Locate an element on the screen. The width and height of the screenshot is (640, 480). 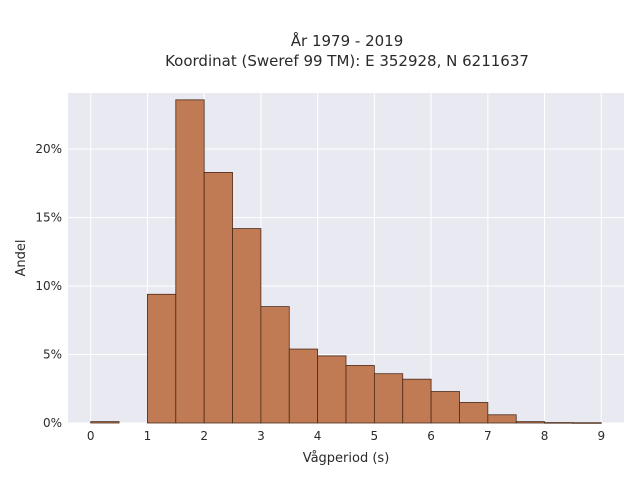
y-tick-label: 5% is located at coordinates (52, 355).